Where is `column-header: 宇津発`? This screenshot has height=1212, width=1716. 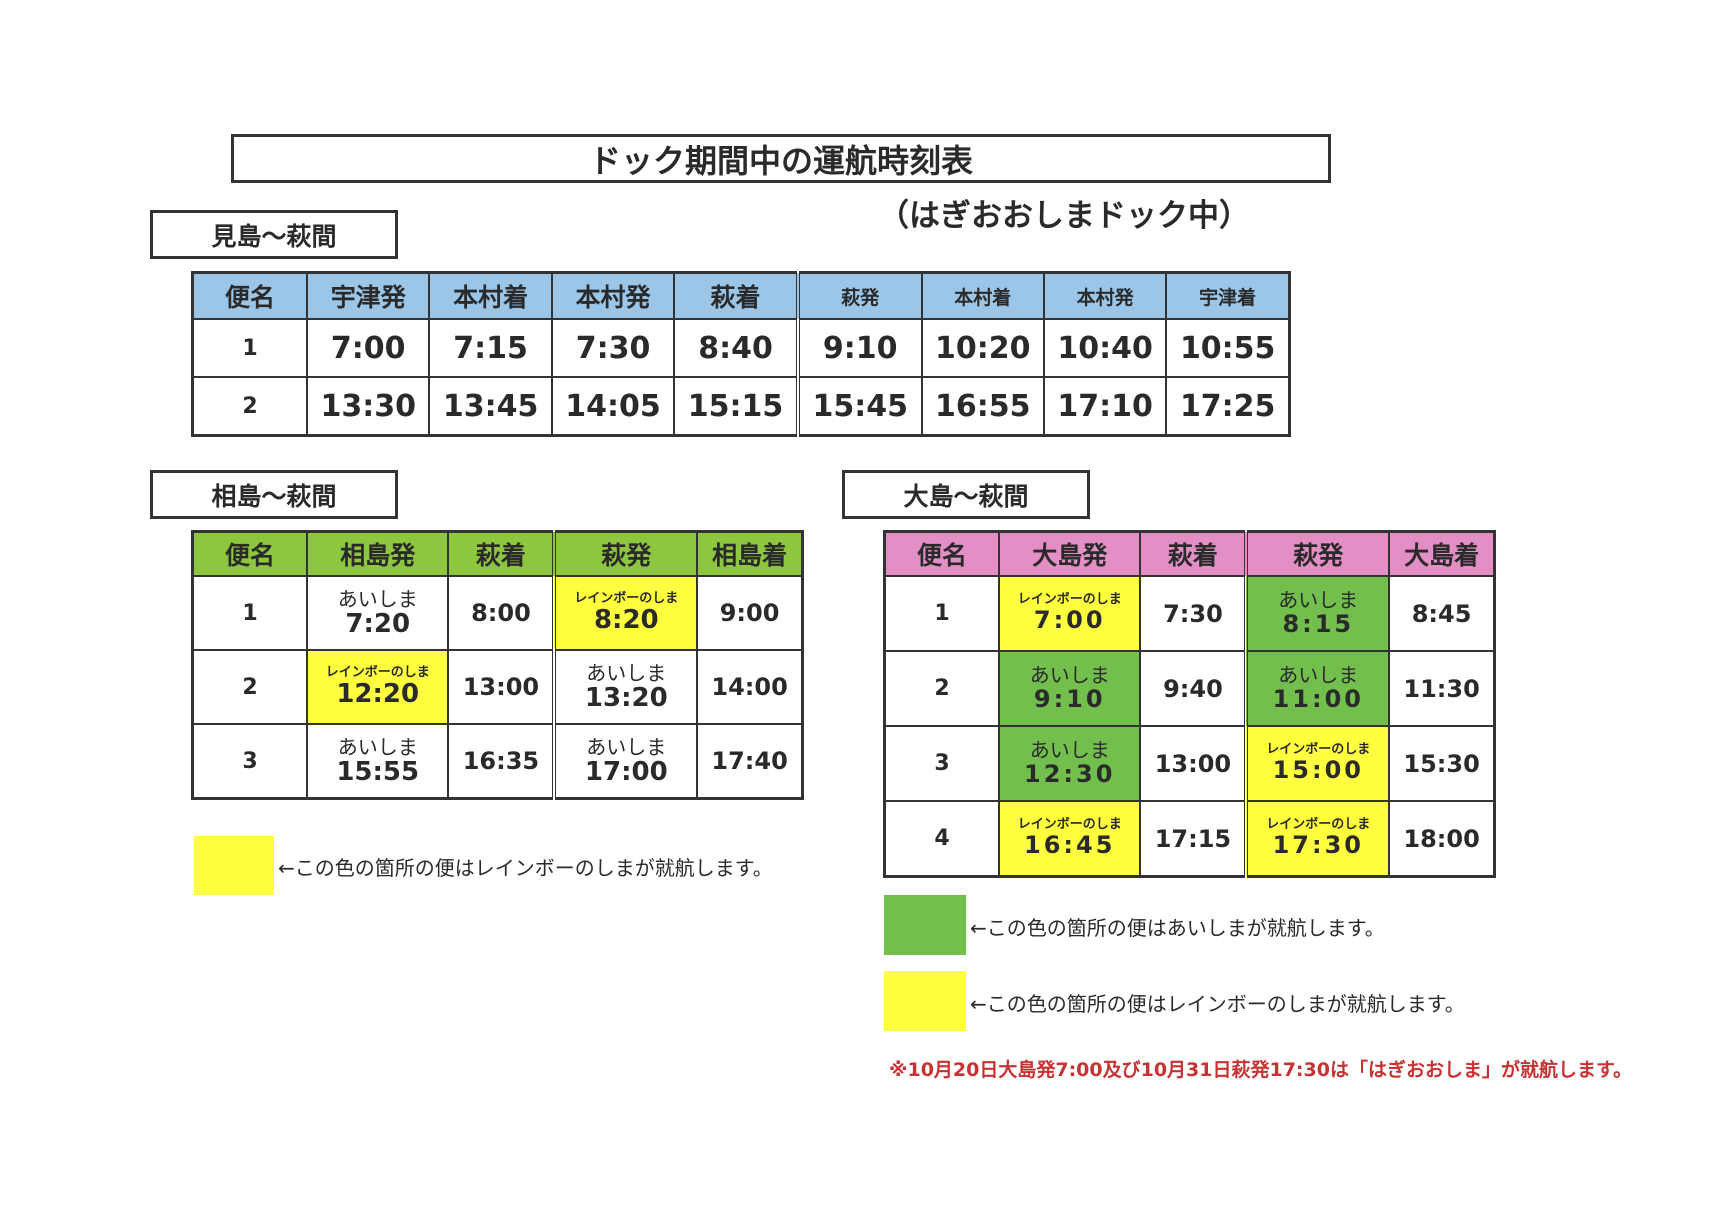 column-header: 宇津発 is located at coordinates (368, 295).